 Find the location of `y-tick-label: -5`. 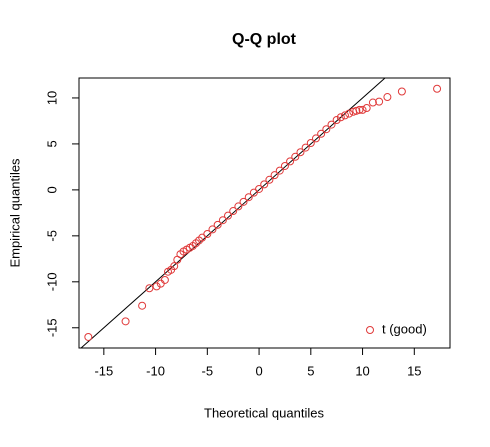

y-tick-label: -5 is located at coordinates (51, 236).